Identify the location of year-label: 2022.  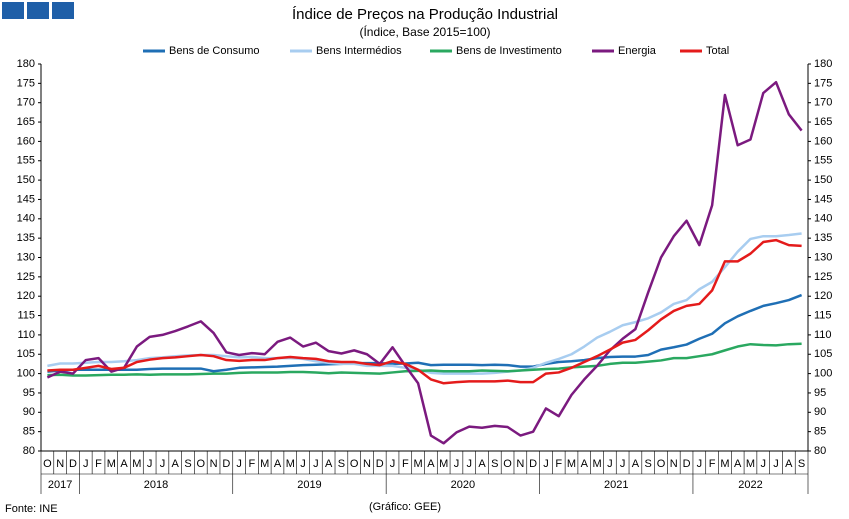
(750, 485).